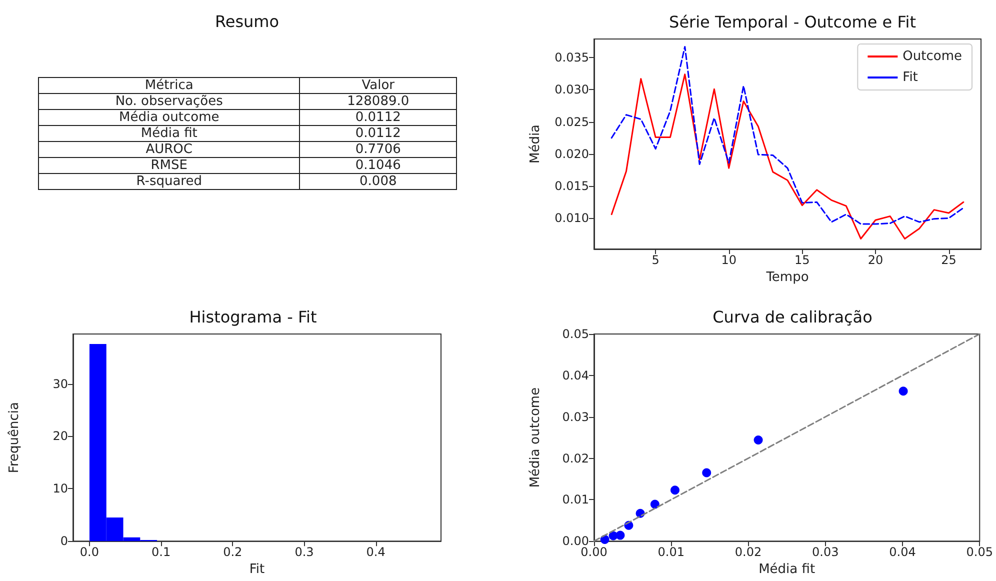  I want to click on text: Valor, so click(378, 86).